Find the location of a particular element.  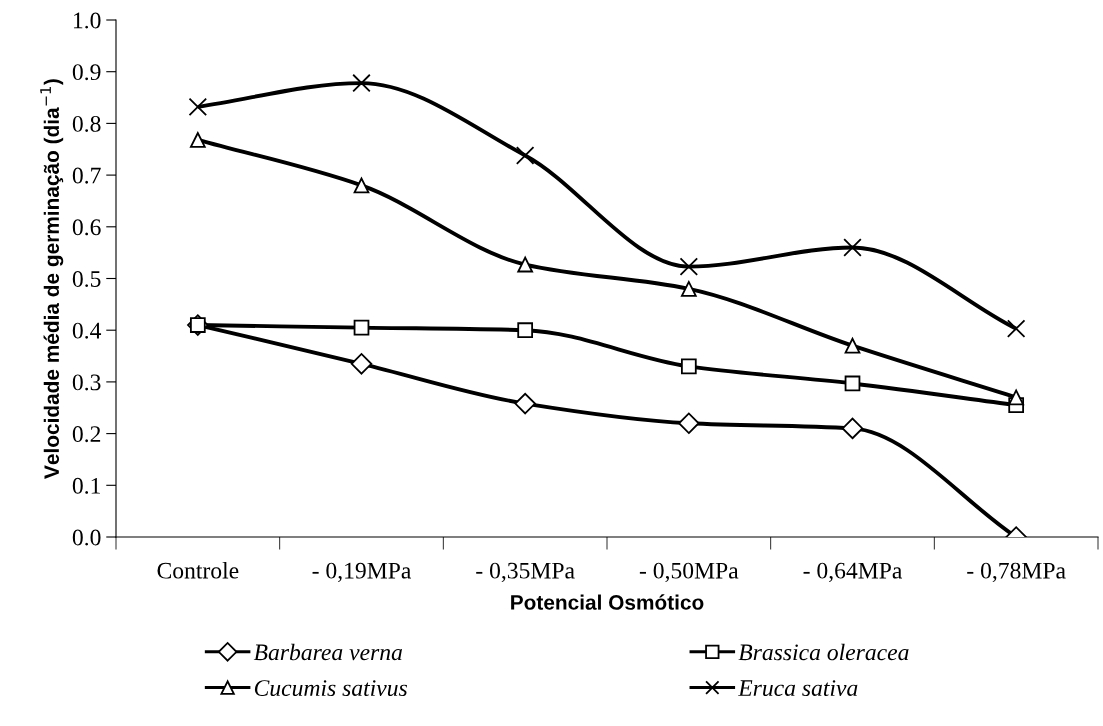

x-tick-label: - 0,64MPa is located at coordinates (853, 572).